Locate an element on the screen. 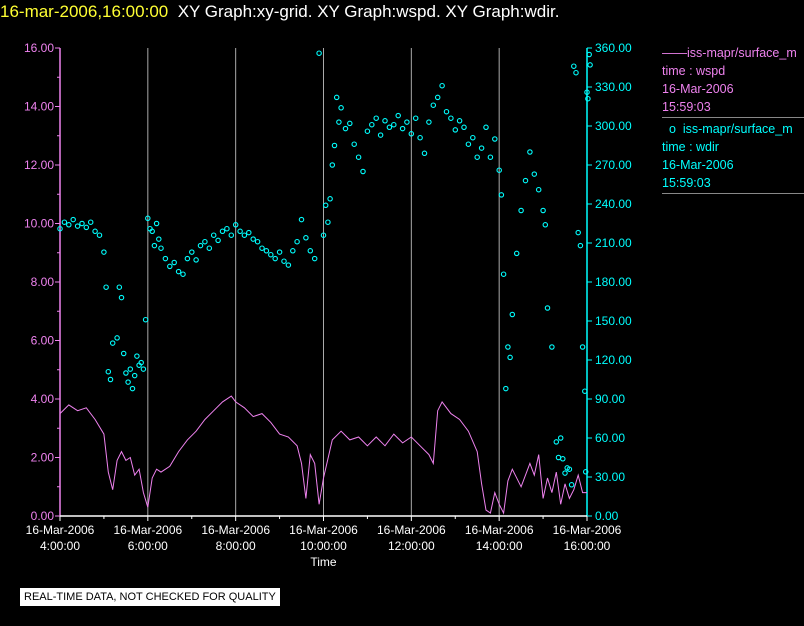 This screenshot has width=804, height=626. legend-marker-symbol: o is located at coordinates (672, 129).